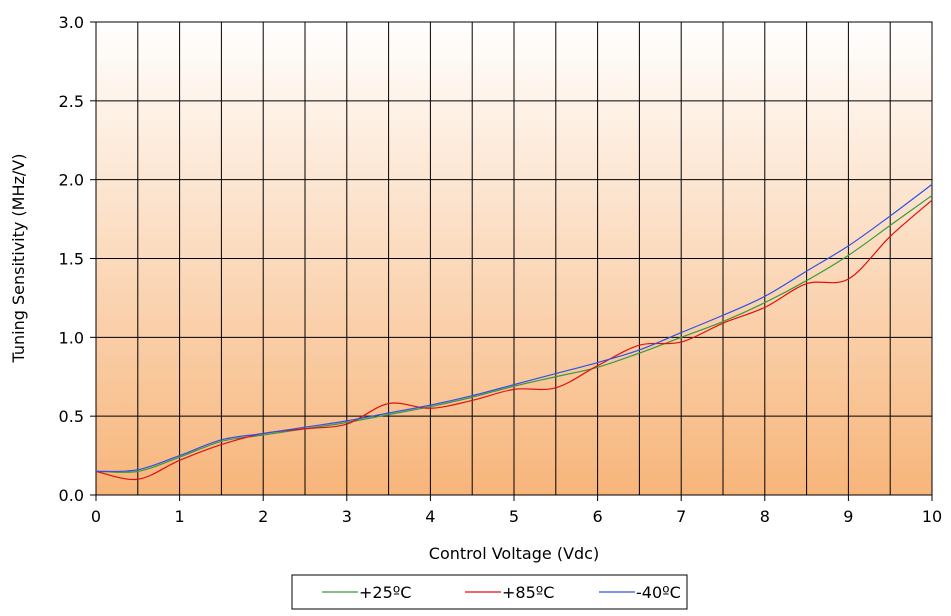 The image size is (951, 616). I want to click on y-tick-label: 1.5, so click(71, 259).